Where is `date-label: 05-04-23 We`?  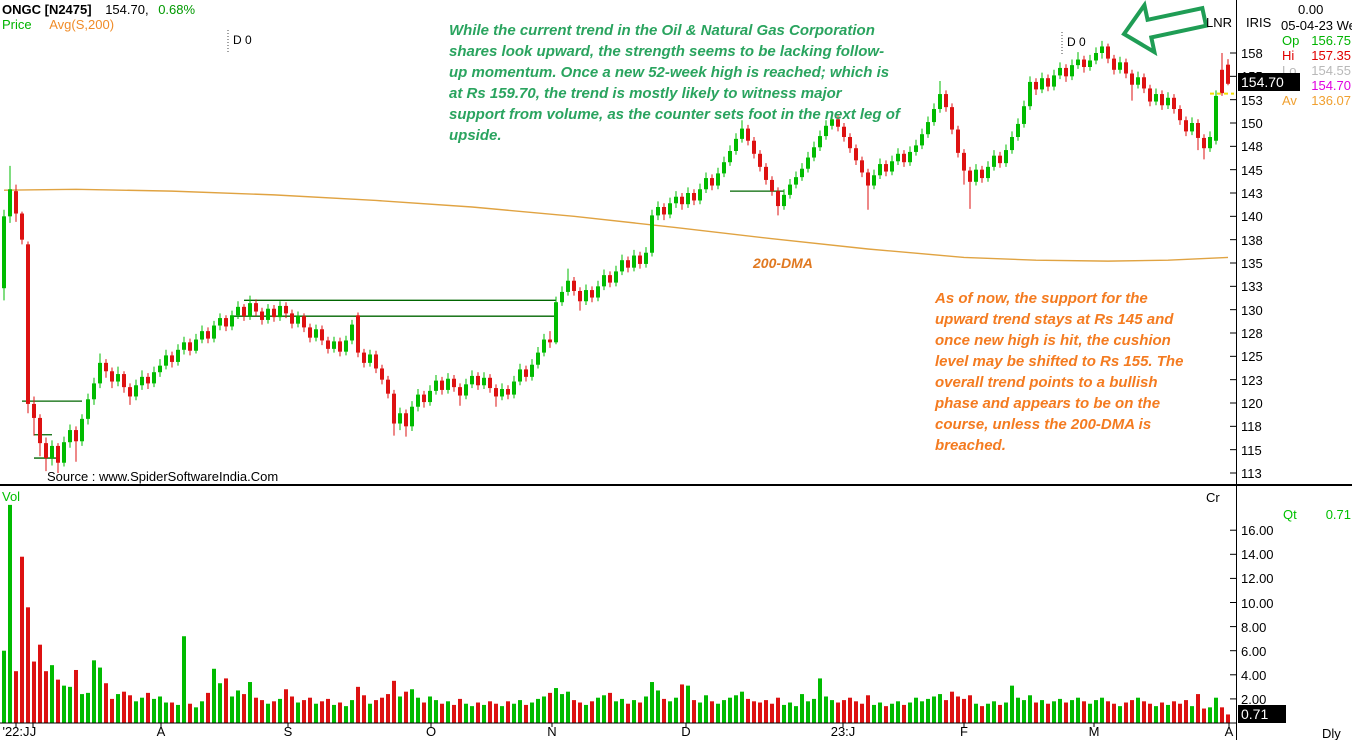
date-label: 05-04-23 We is located at coordinates (1316, 25).